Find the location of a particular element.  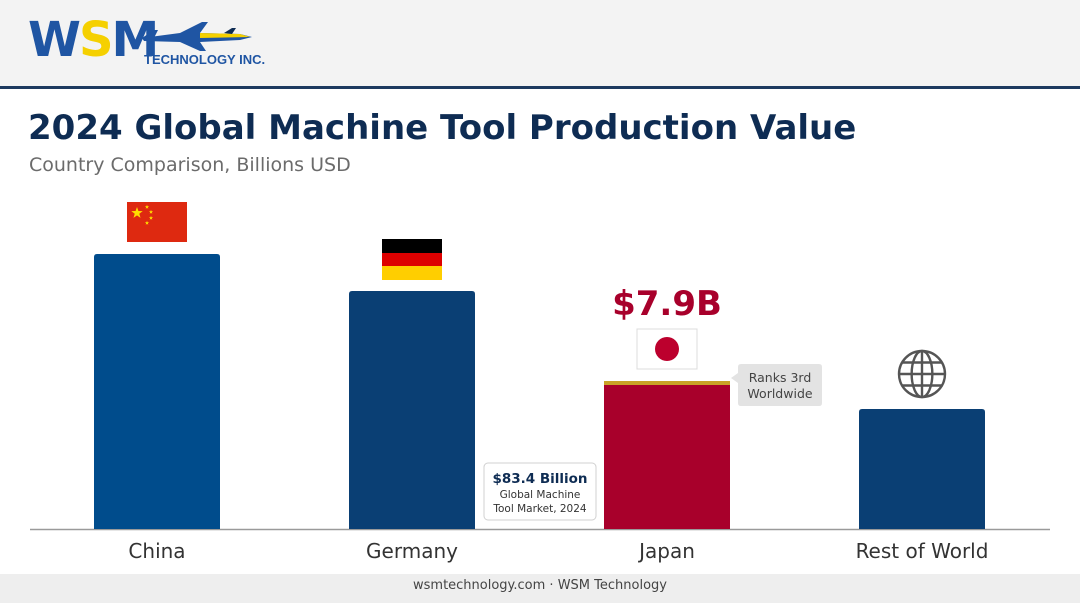

rank-callout-line: Worldwide is located at coordinates (779, 393).